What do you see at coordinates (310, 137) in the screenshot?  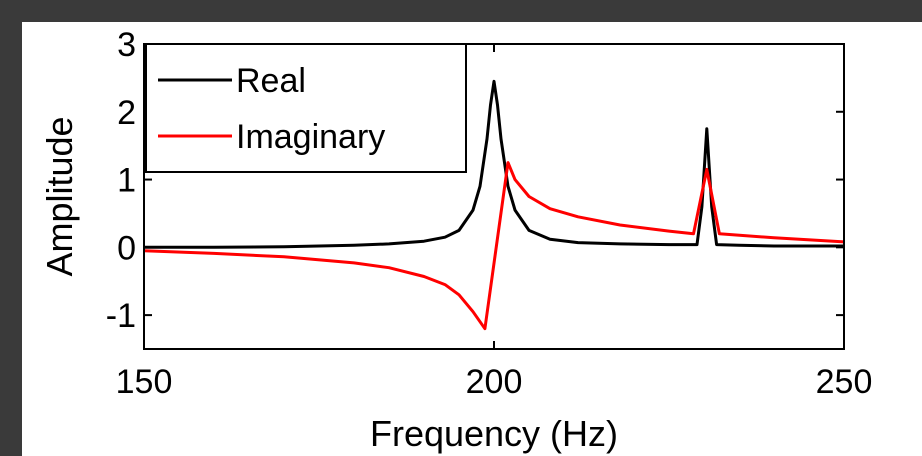 I see `legend-label-imaginary: Imaginary` at bounding box center [310, 137].